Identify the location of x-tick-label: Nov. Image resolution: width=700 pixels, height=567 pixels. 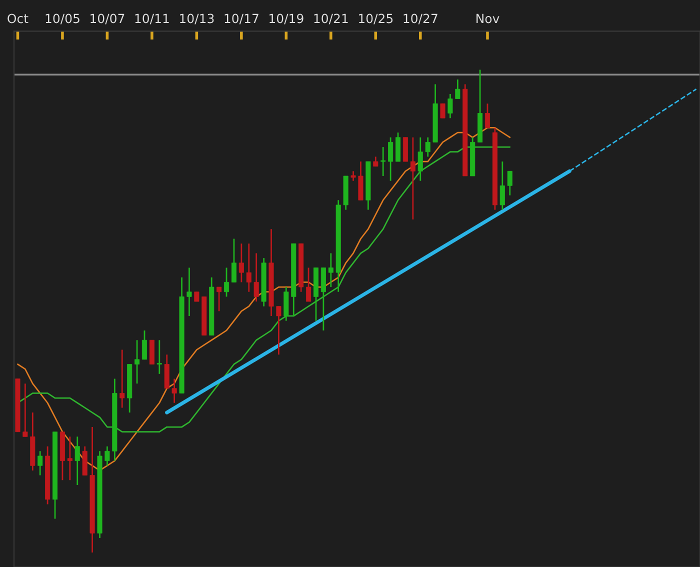
(488, 19).